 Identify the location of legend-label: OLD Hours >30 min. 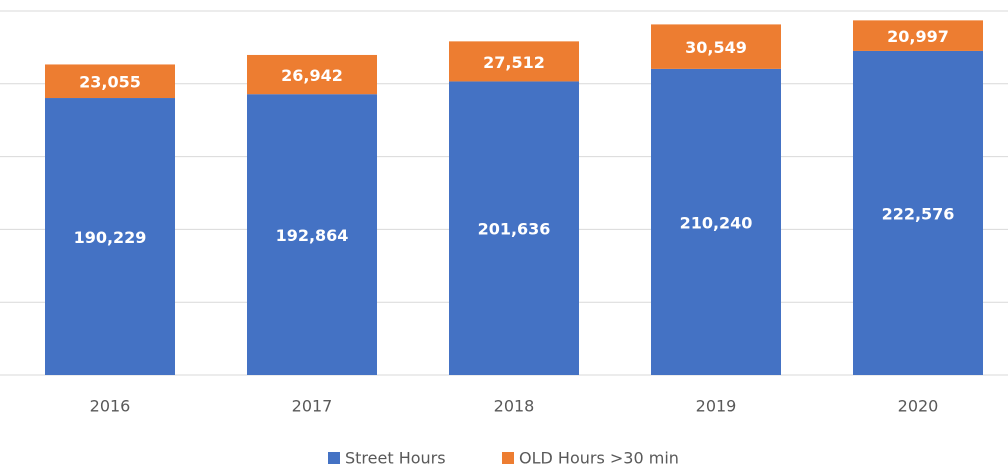
(599, 458).